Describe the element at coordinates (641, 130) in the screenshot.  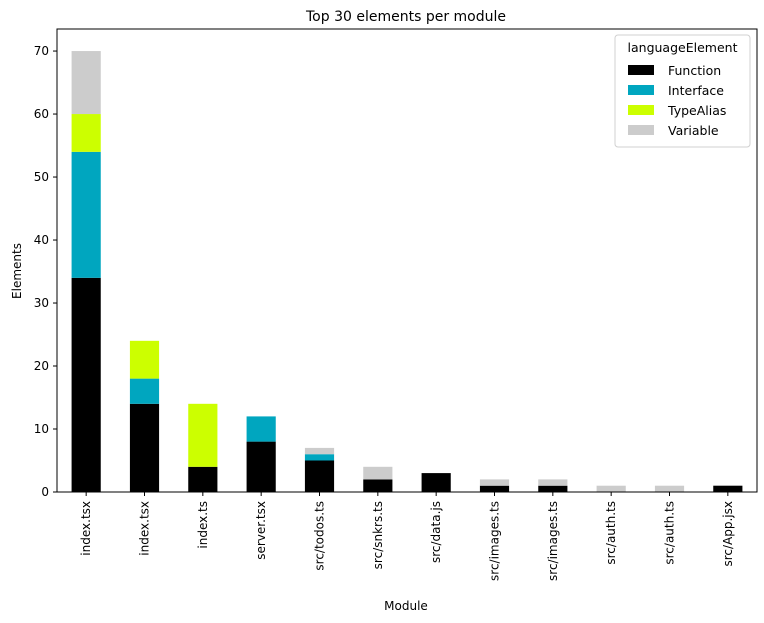
I see `legend-swatch-variable` at that location.